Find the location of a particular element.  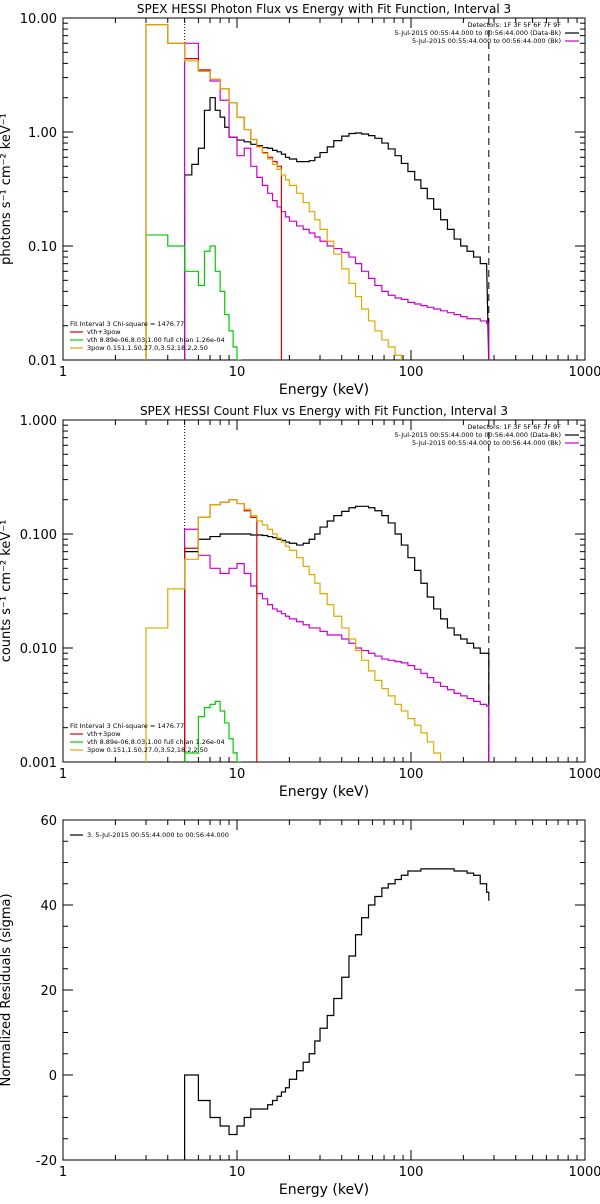

y-tick-label: 60 is located at coordinates (48, 821).